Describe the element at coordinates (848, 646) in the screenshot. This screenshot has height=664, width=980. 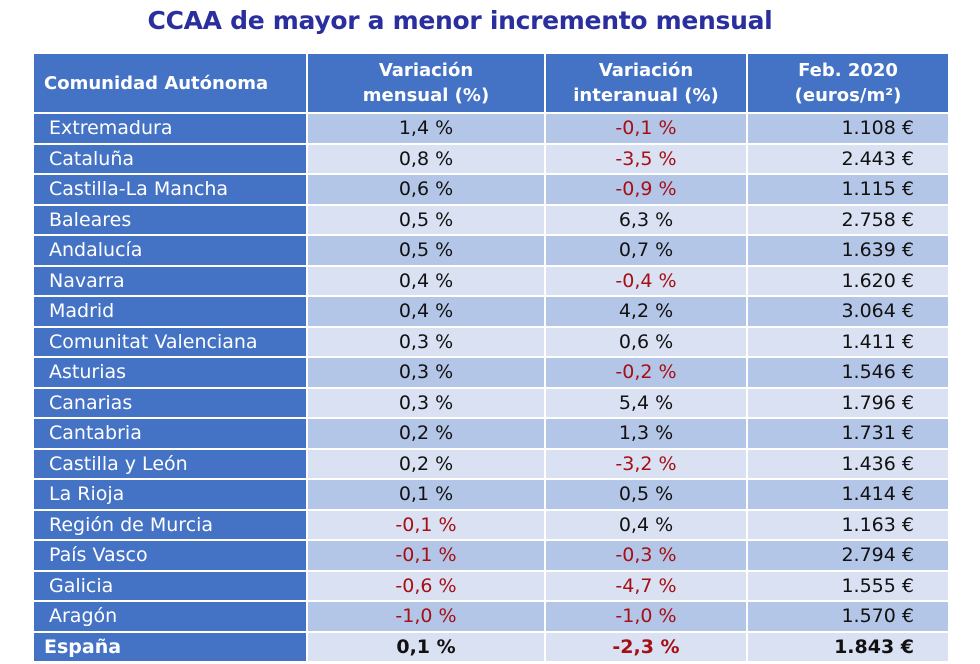
I see `cell-price: 1.843 €` at that location.